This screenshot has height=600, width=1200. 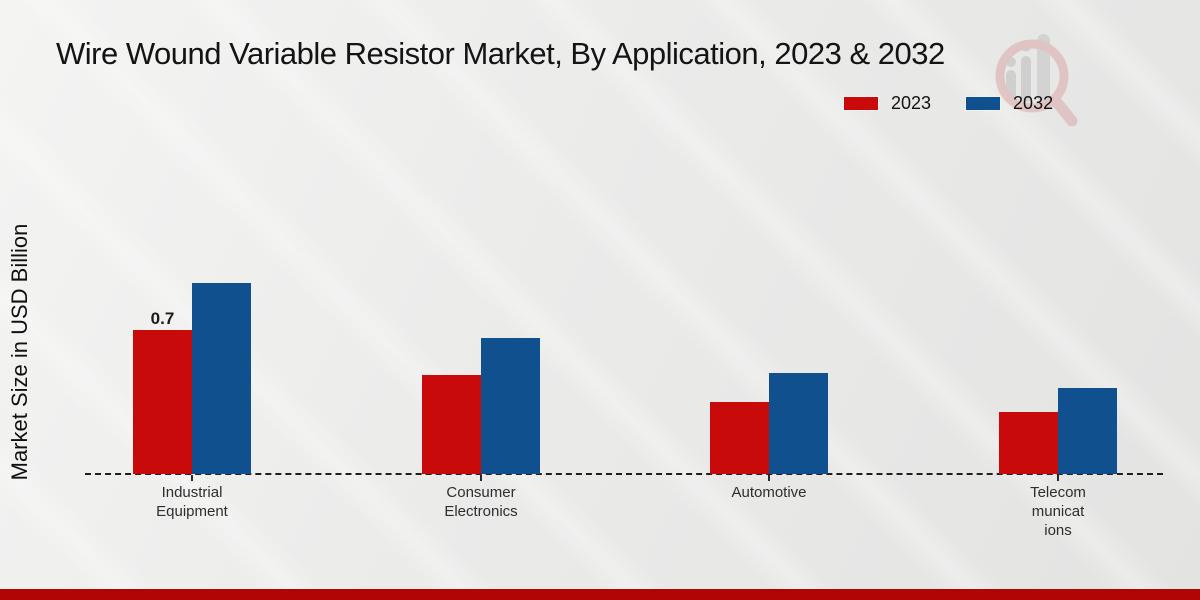 What do you see at coordinates (221, 378) in the screenshot?
I see `bar-2032-industrial-equipment` at bounding box center [221, 378].